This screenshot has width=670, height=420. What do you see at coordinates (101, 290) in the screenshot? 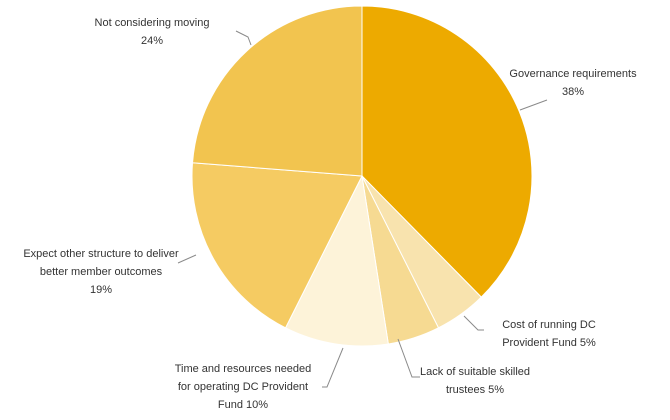
I see `slice-label-4-line-2: 19%` at bounding box center [101, 290].